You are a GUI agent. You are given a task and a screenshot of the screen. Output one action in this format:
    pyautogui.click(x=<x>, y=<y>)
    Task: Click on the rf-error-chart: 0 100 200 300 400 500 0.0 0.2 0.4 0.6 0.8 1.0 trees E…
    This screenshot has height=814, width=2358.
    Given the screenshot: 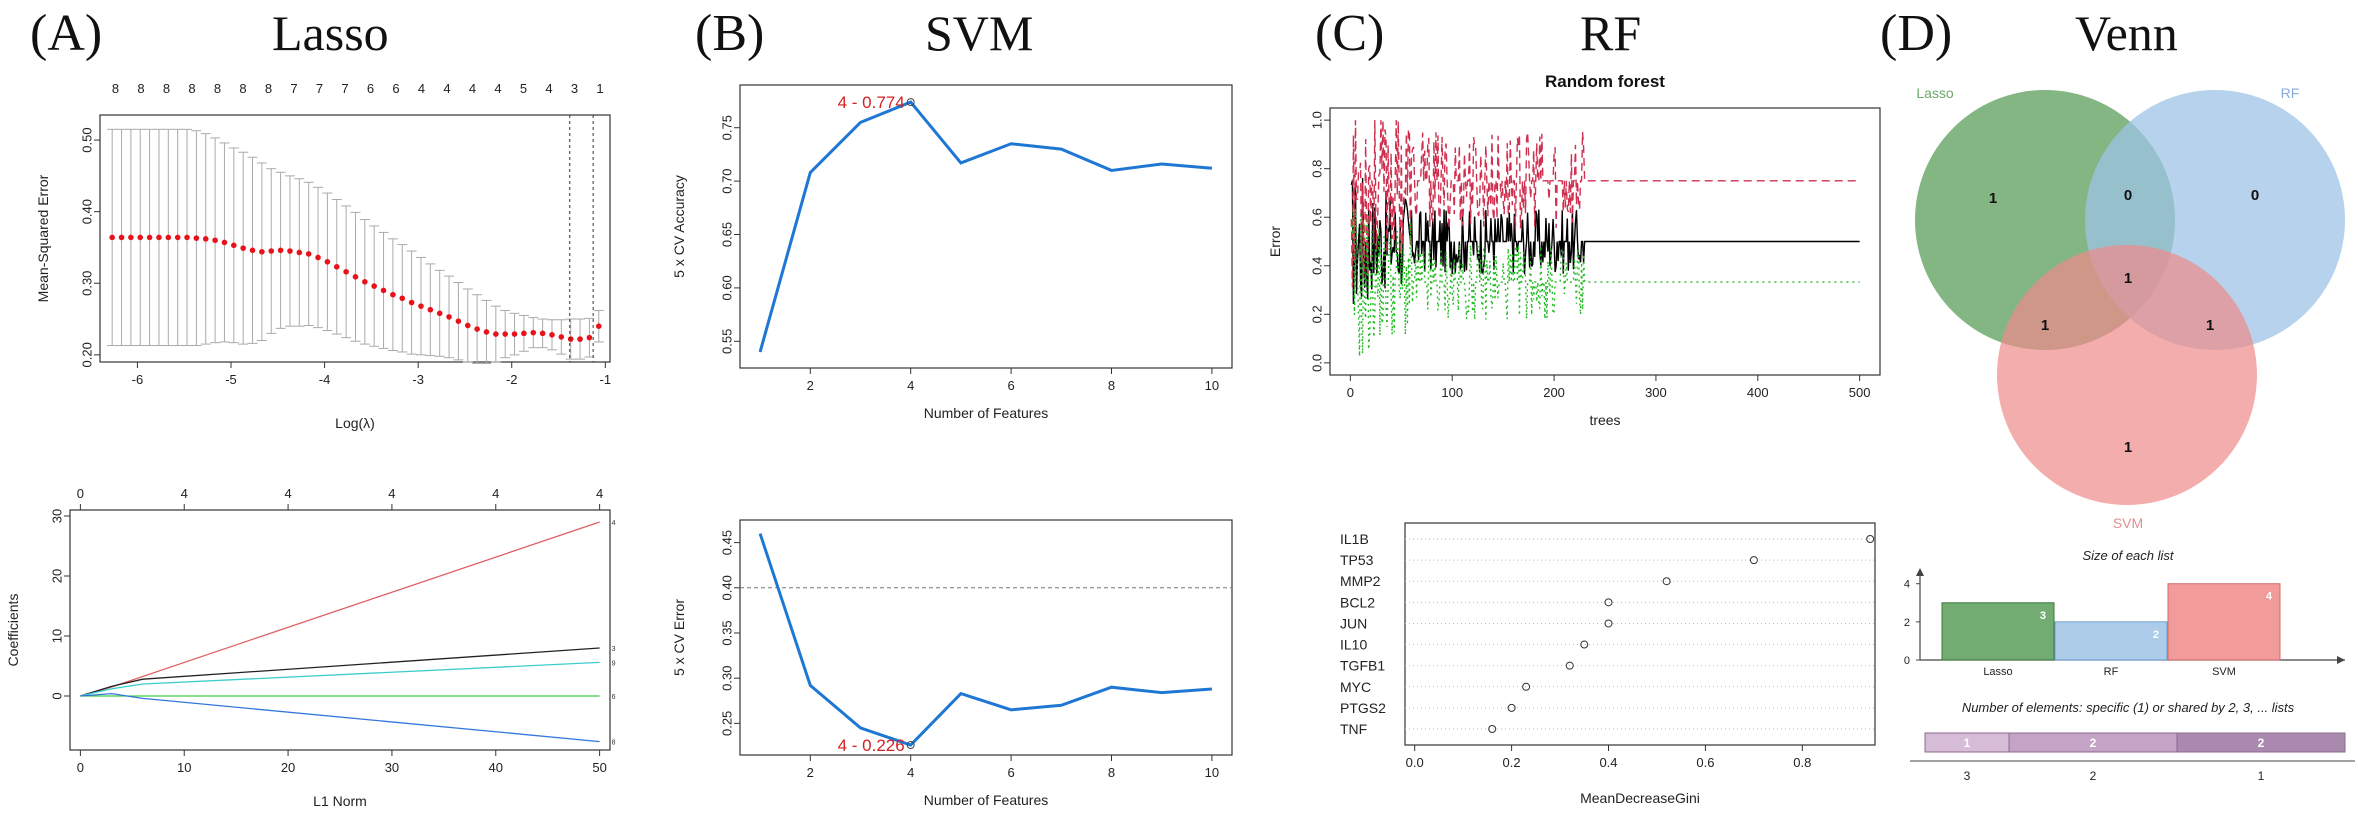 What is the action you would take?
    pyautogui.click(x=1574, y=250)
    